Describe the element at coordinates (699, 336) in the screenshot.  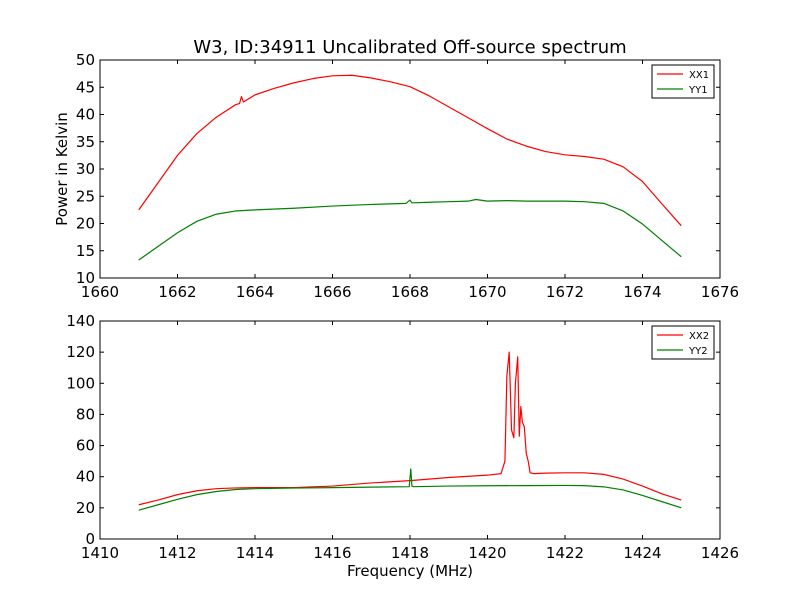
I see `legend-label-xx2: XX2` at that location.